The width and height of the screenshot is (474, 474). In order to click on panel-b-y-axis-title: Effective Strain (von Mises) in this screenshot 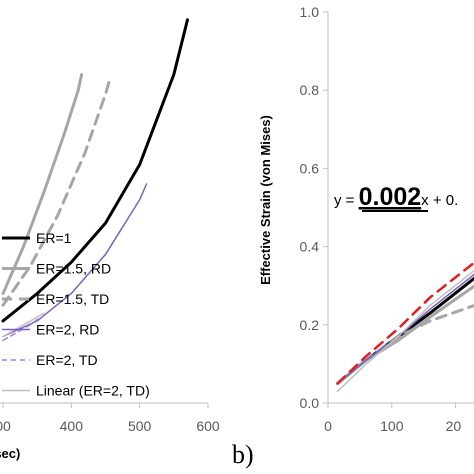, I will do `click(265, 200)`.